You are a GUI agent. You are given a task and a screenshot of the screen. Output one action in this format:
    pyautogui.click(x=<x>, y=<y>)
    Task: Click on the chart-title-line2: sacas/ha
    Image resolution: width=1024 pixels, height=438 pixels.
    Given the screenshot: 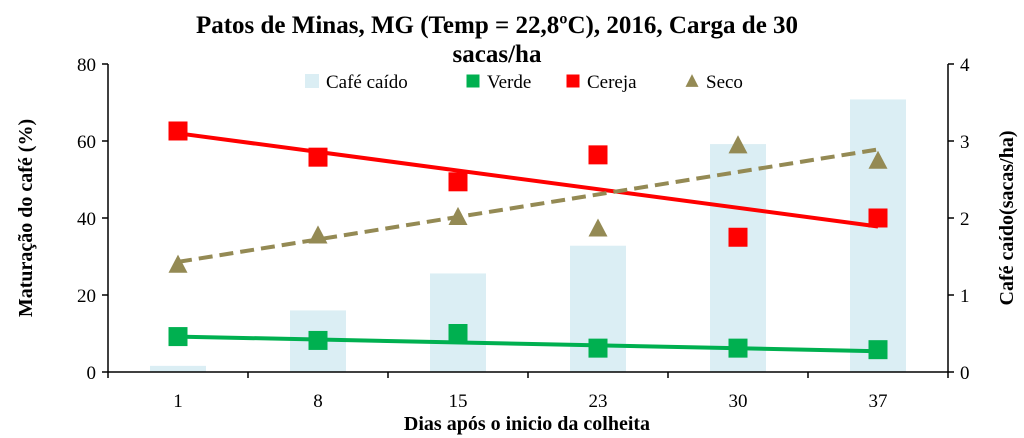 What is the action you would take?
    pyautogui.click(x=497, y=54)
    